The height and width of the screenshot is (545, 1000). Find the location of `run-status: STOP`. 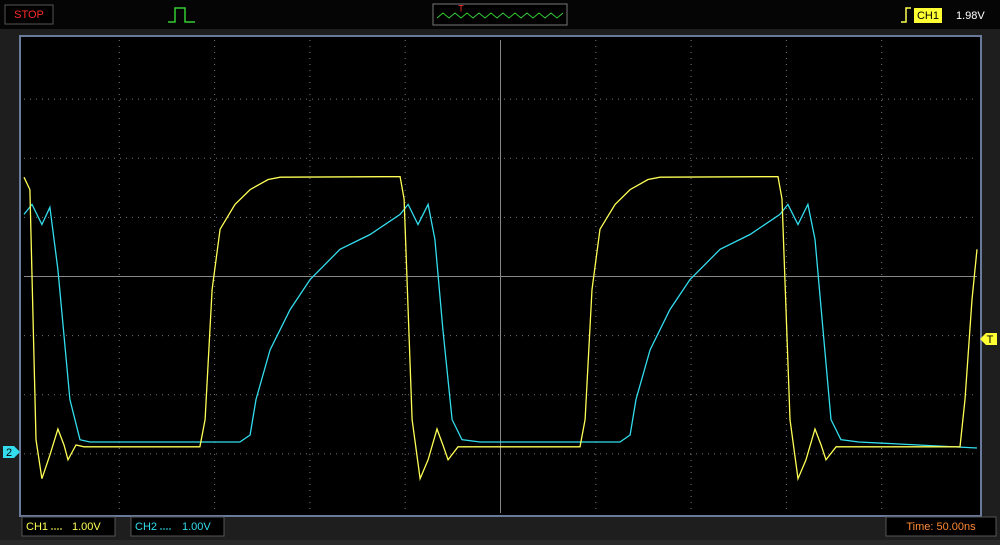

run-status: STOP is located at coordinates (29, 15).